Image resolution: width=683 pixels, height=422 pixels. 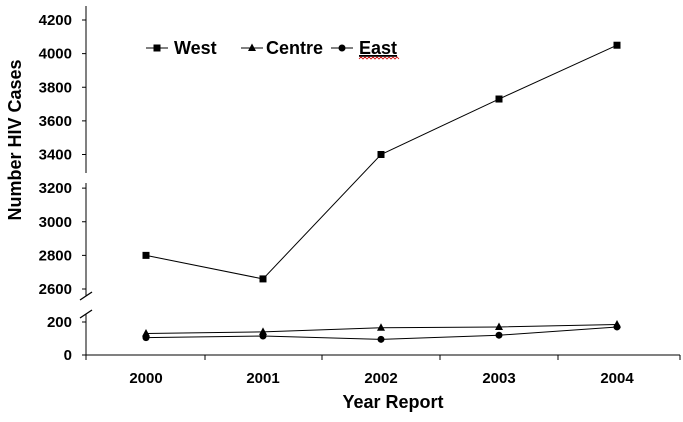 What do you see at coordinates (59, 322) in the screenshot?
I see `y-tick-label: 200` at bounding box center [59, 322].